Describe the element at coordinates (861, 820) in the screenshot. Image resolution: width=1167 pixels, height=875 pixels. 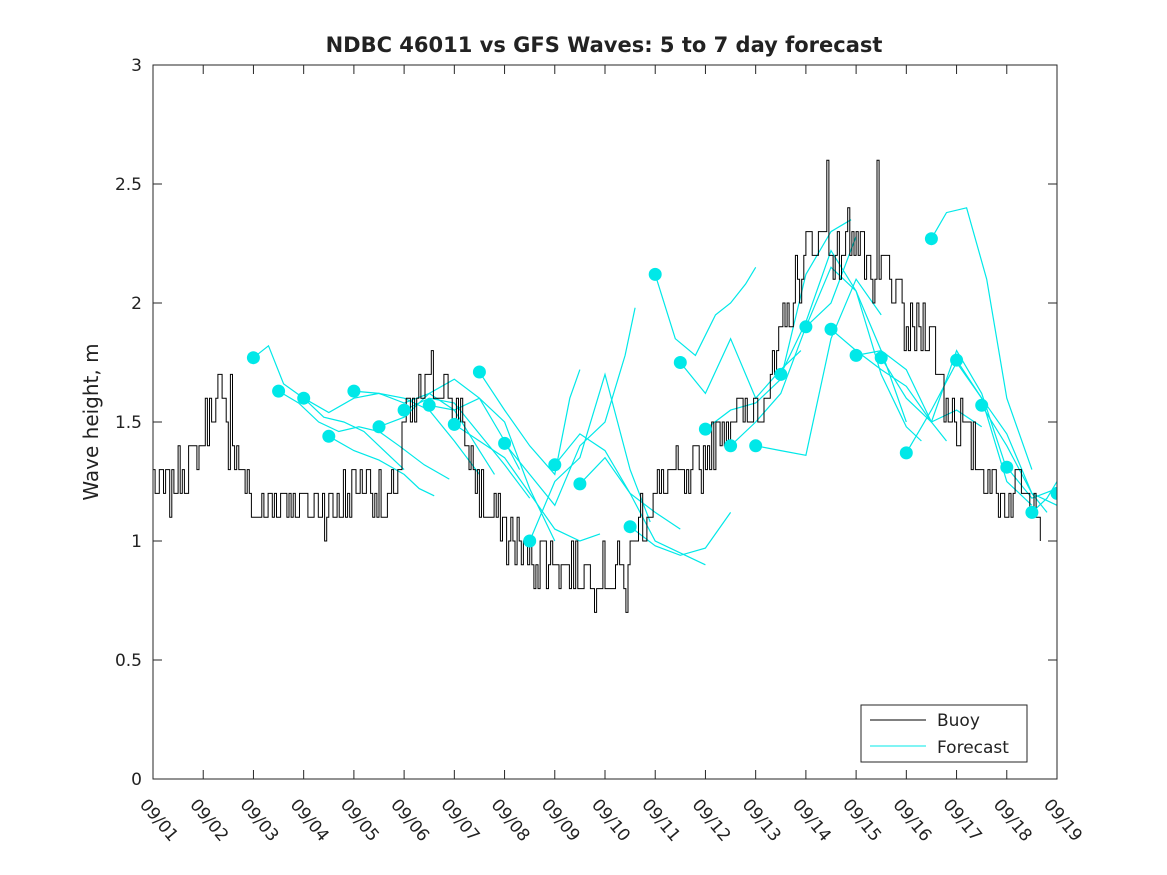
I see `x-tick-label: 09/15` at that location.